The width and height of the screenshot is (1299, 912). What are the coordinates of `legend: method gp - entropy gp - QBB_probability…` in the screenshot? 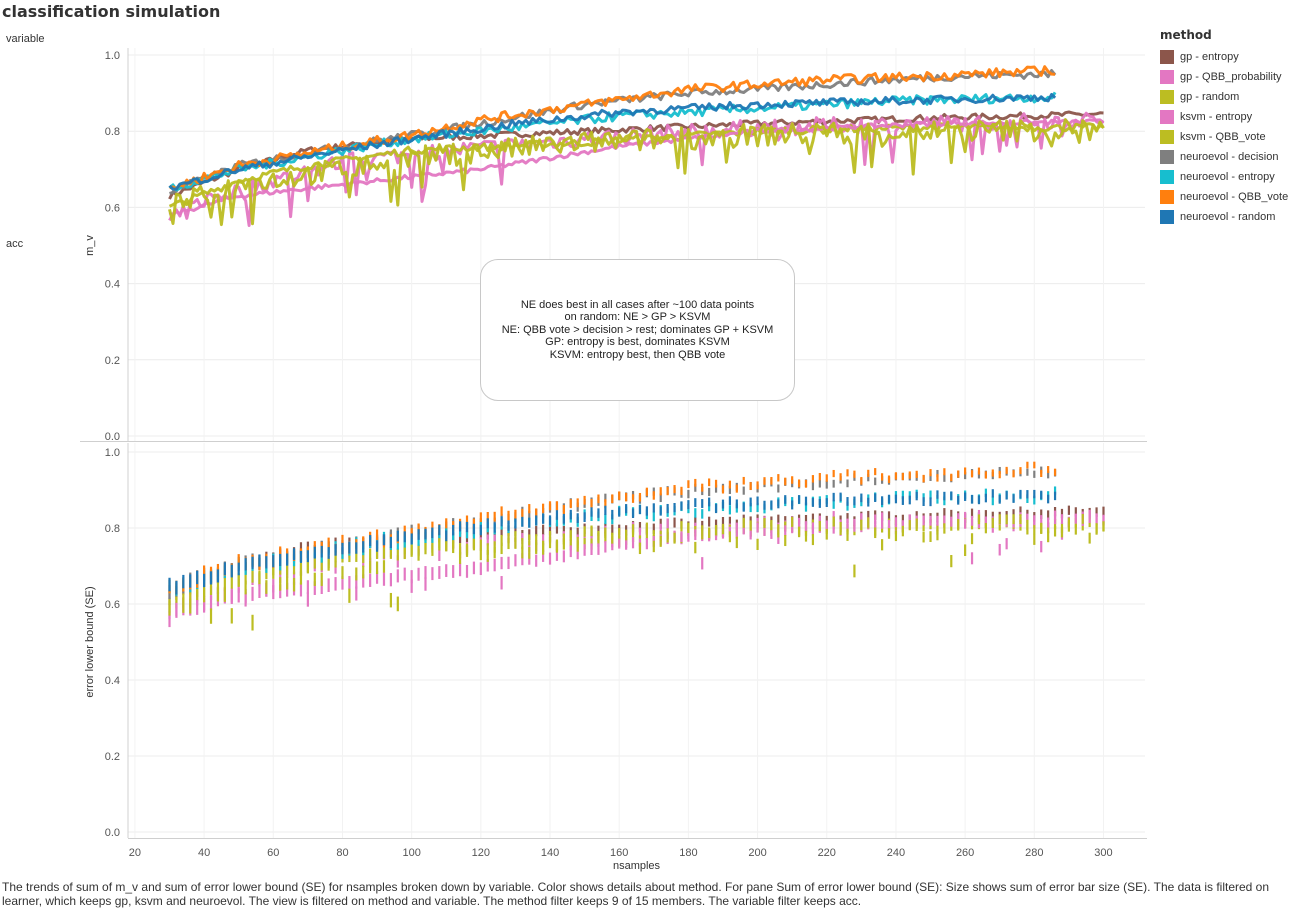 It's located at (1224, 127).